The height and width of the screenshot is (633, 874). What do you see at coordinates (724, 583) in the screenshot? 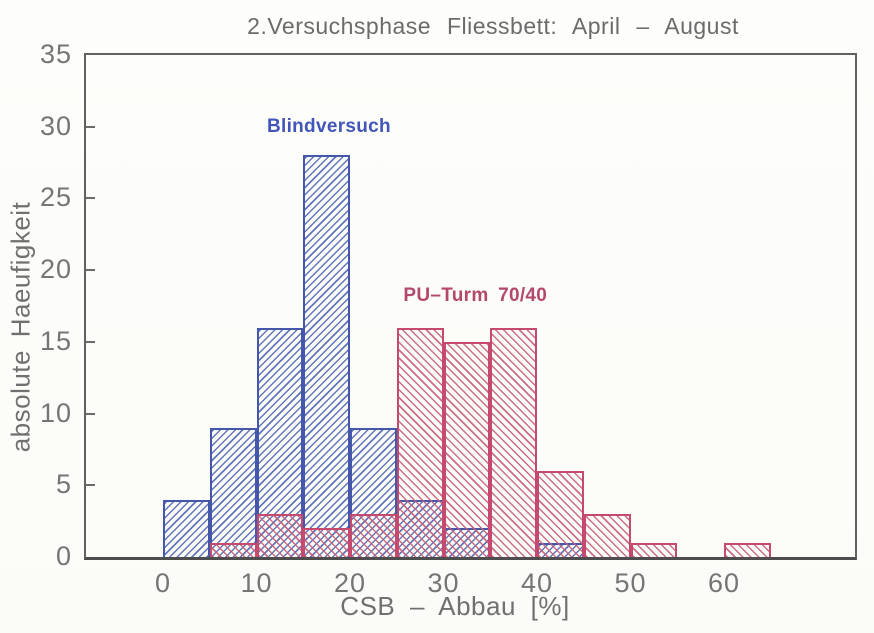
I see `x-tick-label-60: 60` at bounding box center [724, 583].